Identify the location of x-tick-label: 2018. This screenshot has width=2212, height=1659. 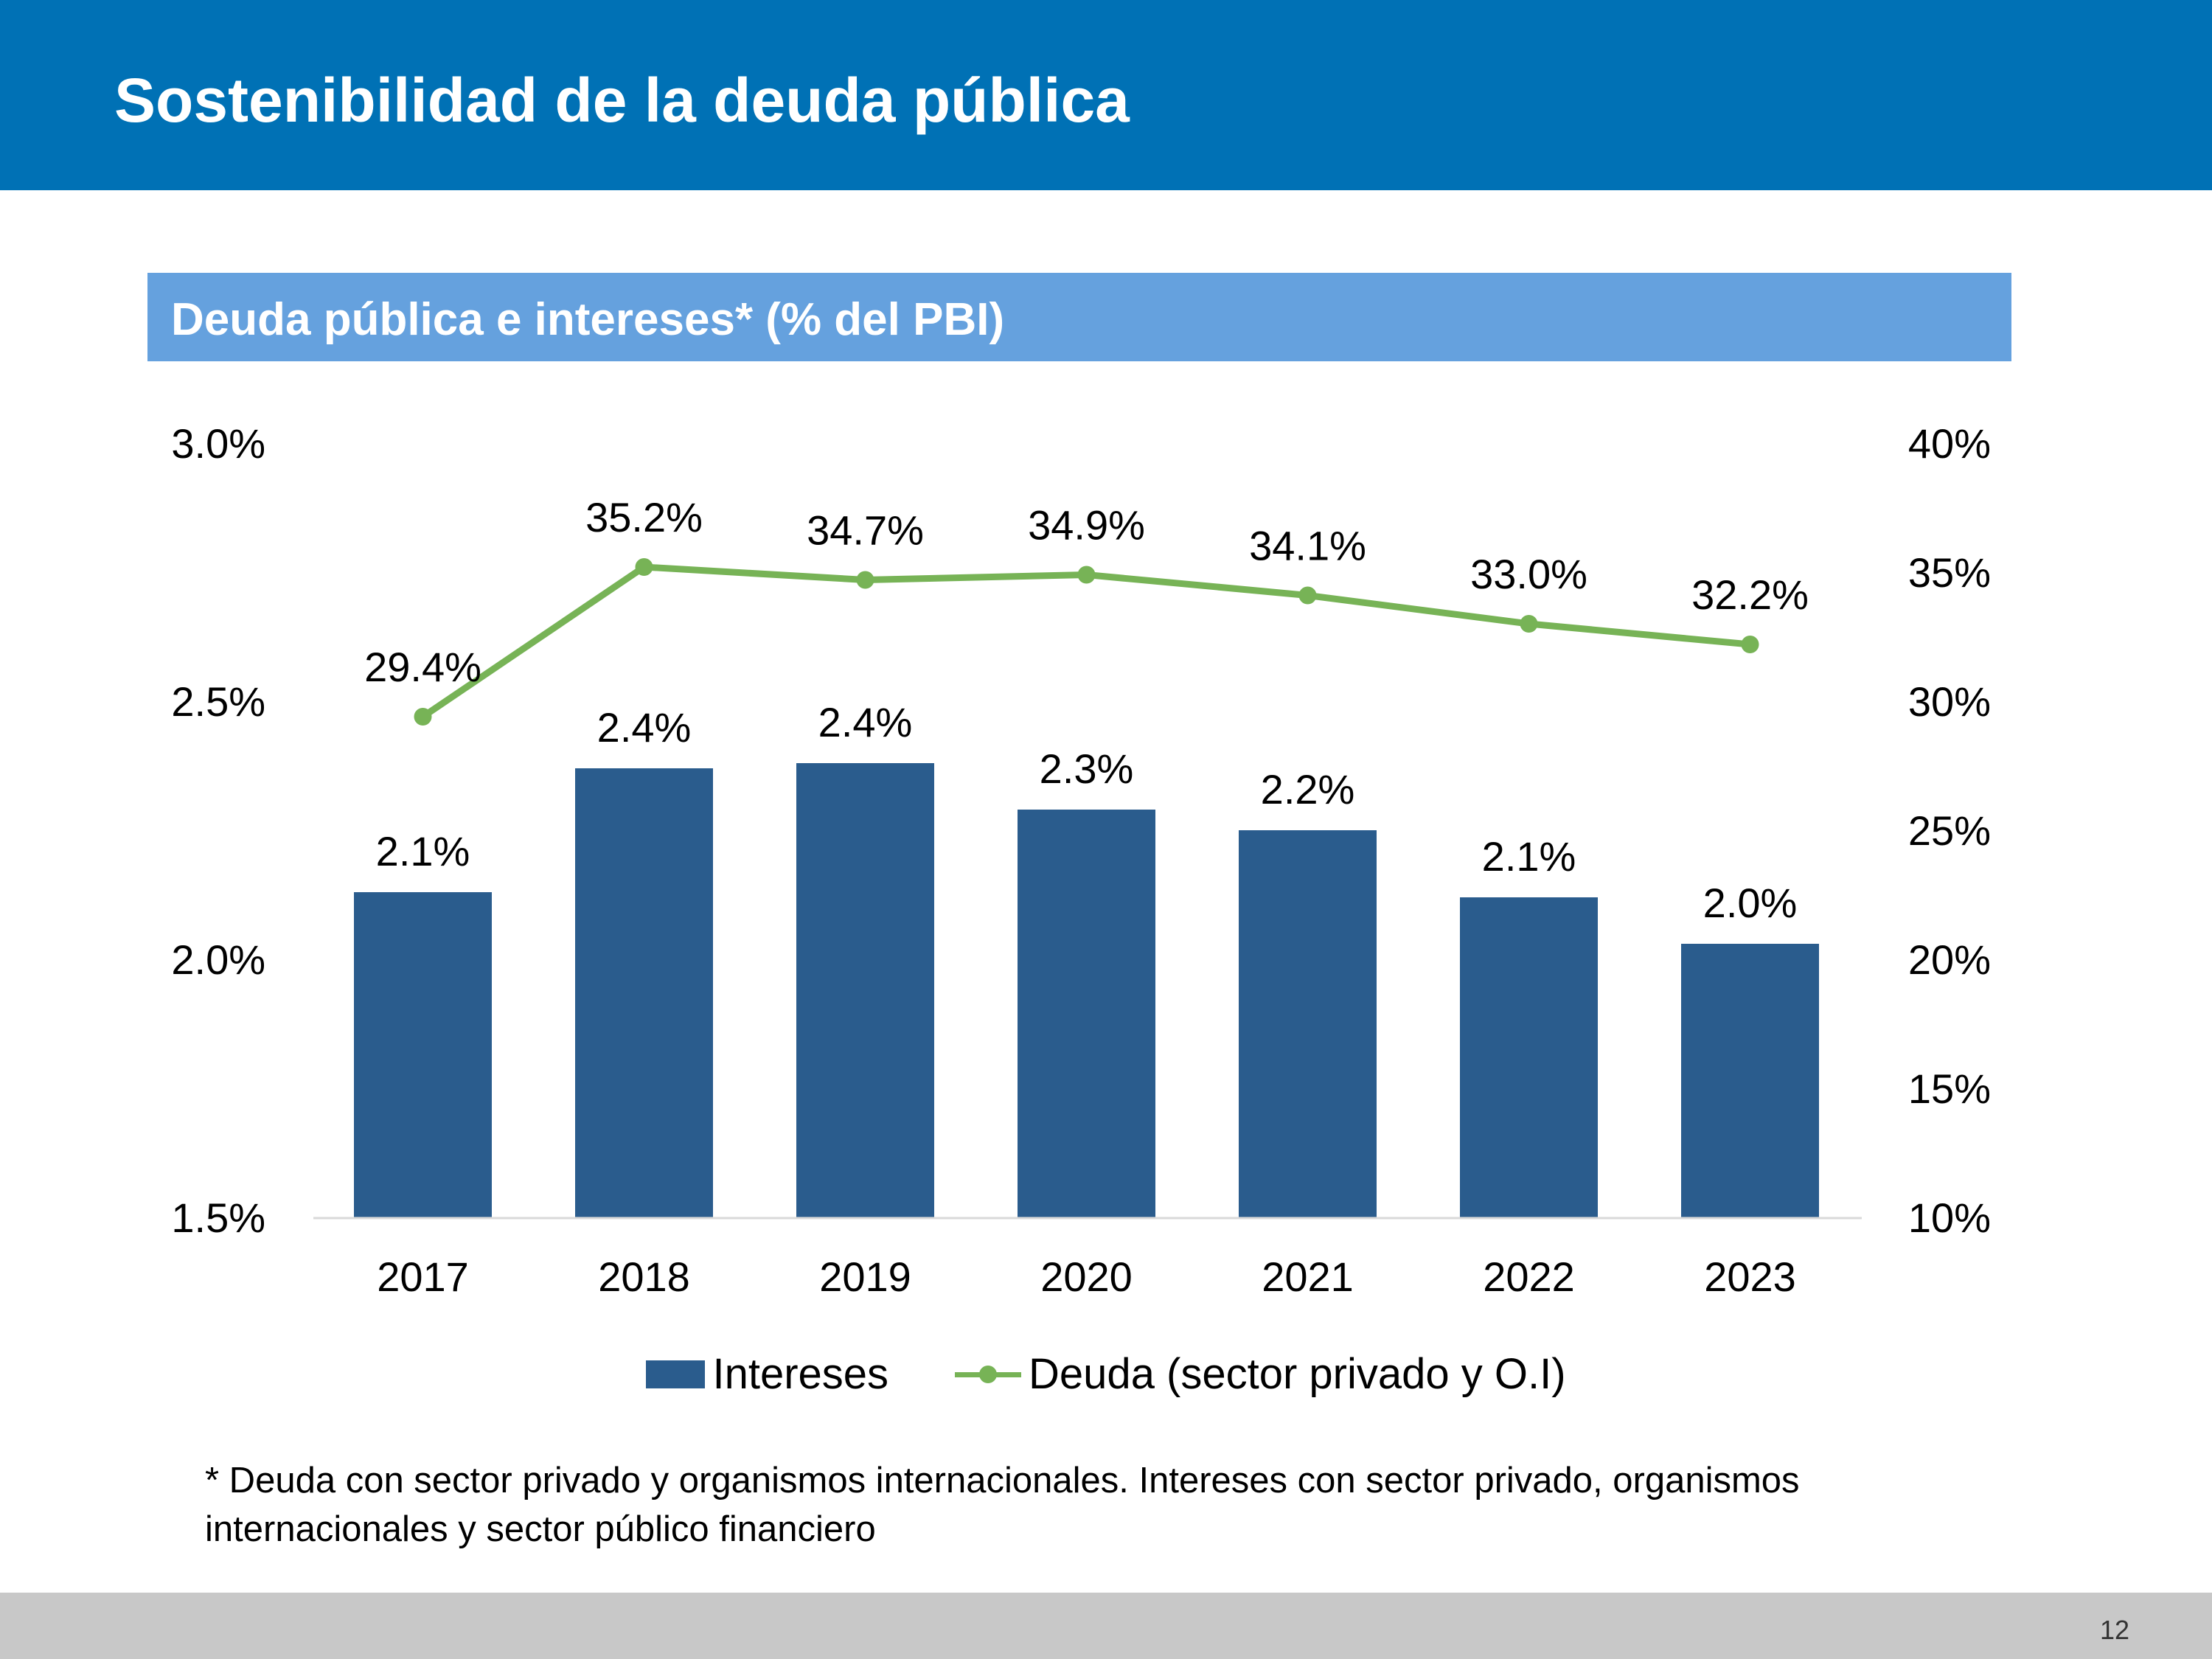
(644, 1276).